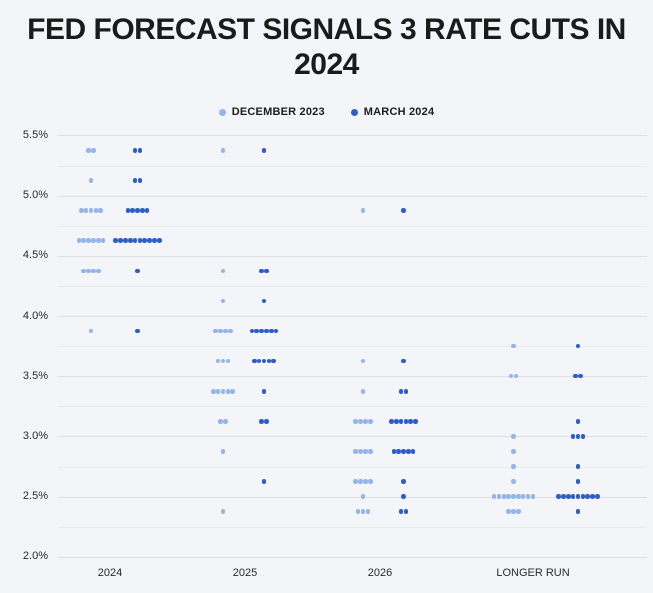 This screenshot has width=653, height=593. What do you see at coordinates (35, 255) in the screenshot?
I see `y-axis-tick-label: 4.5%` at bounding box center [35, 255].